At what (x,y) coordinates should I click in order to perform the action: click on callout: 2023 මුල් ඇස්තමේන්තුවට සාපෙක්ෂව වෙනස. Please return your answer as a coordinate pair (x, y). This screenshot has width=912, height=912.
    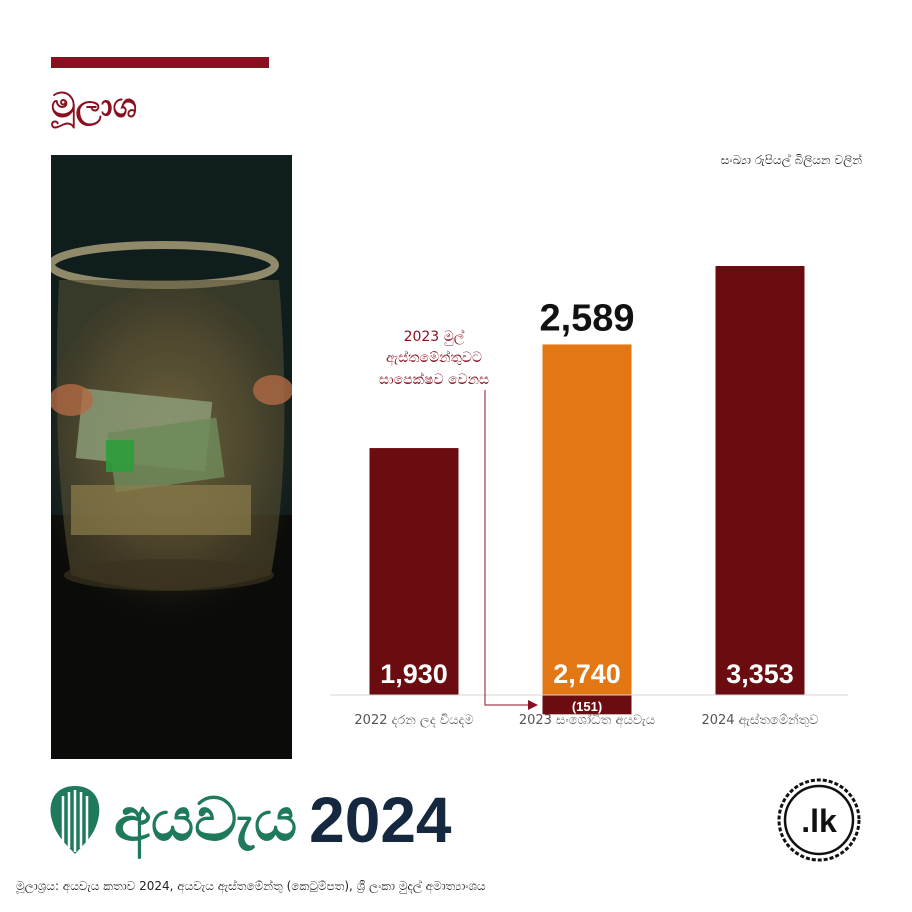
    Looking at the image, I should click on (458, 519).